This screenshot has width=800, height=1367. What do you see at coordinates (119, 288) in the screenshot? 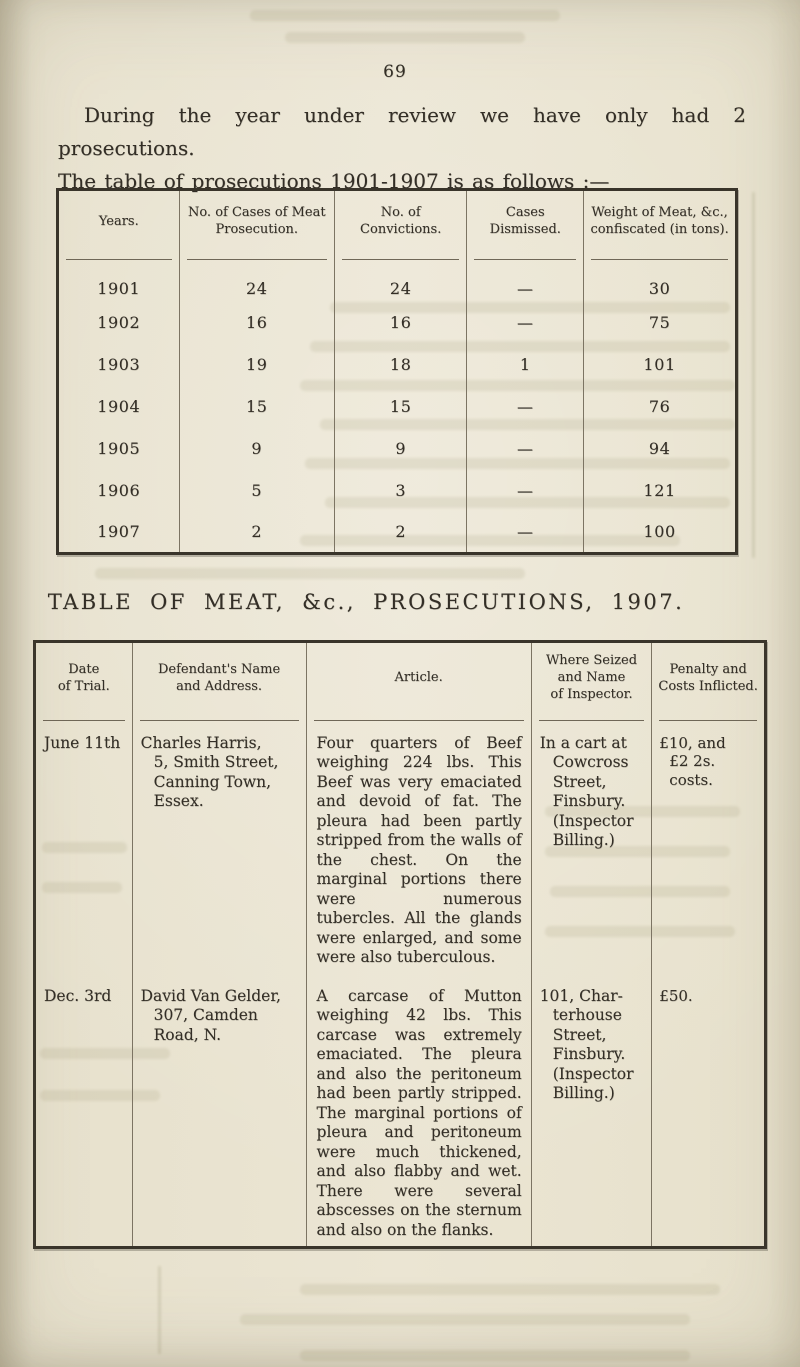
I see `cell-year: 1901` at bounding box center [119, 288].